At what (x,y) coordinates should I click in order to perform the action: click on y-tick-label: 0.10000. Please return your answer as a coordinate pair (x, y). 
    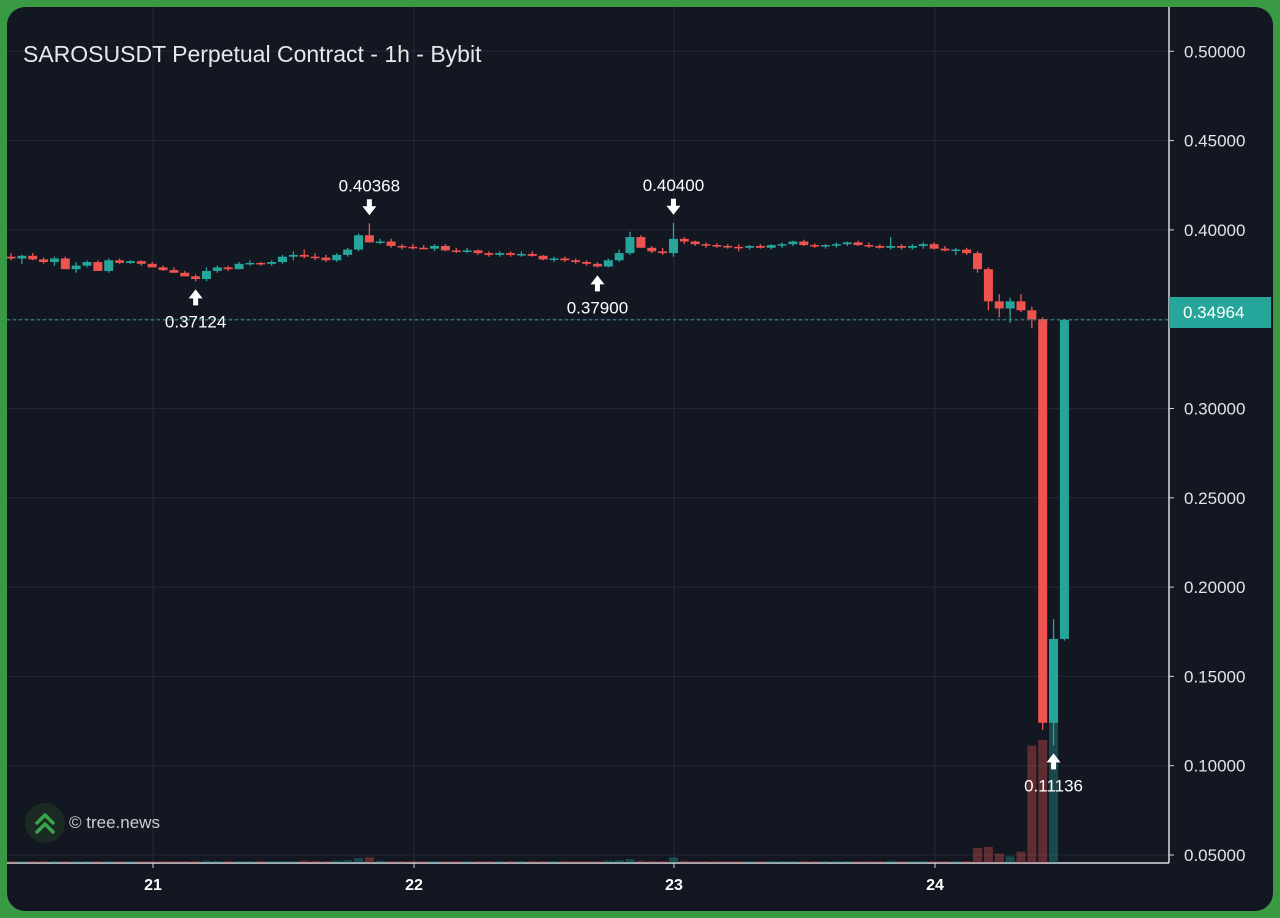
    Looking at the image, I should click on (1214, 766).